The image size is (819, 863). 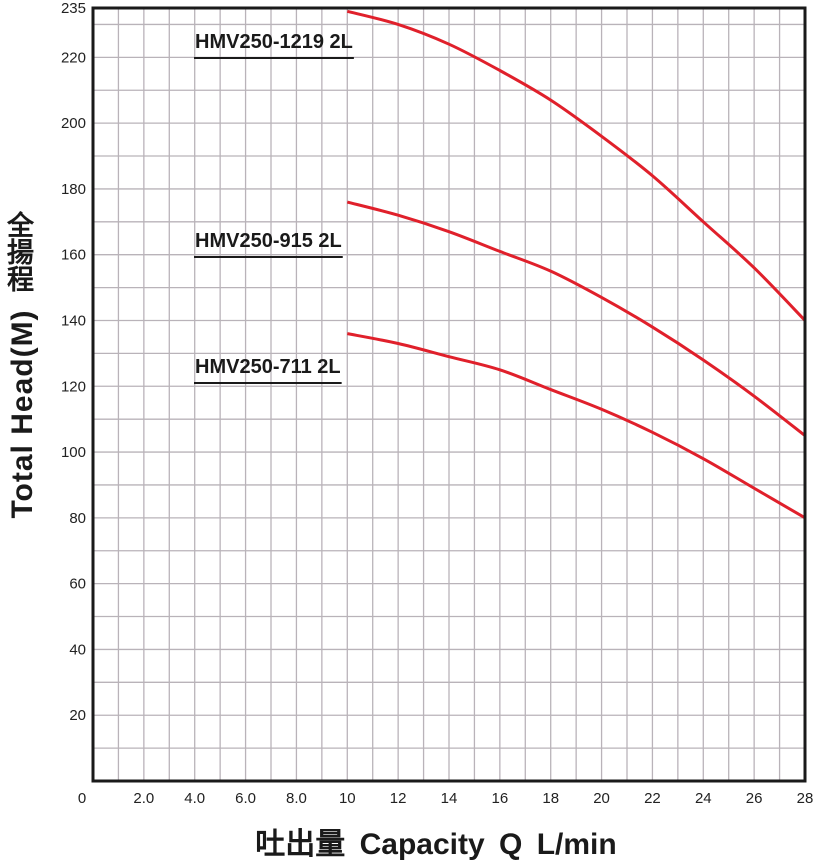 I want to click on series-line, so click(x=576, y=426).